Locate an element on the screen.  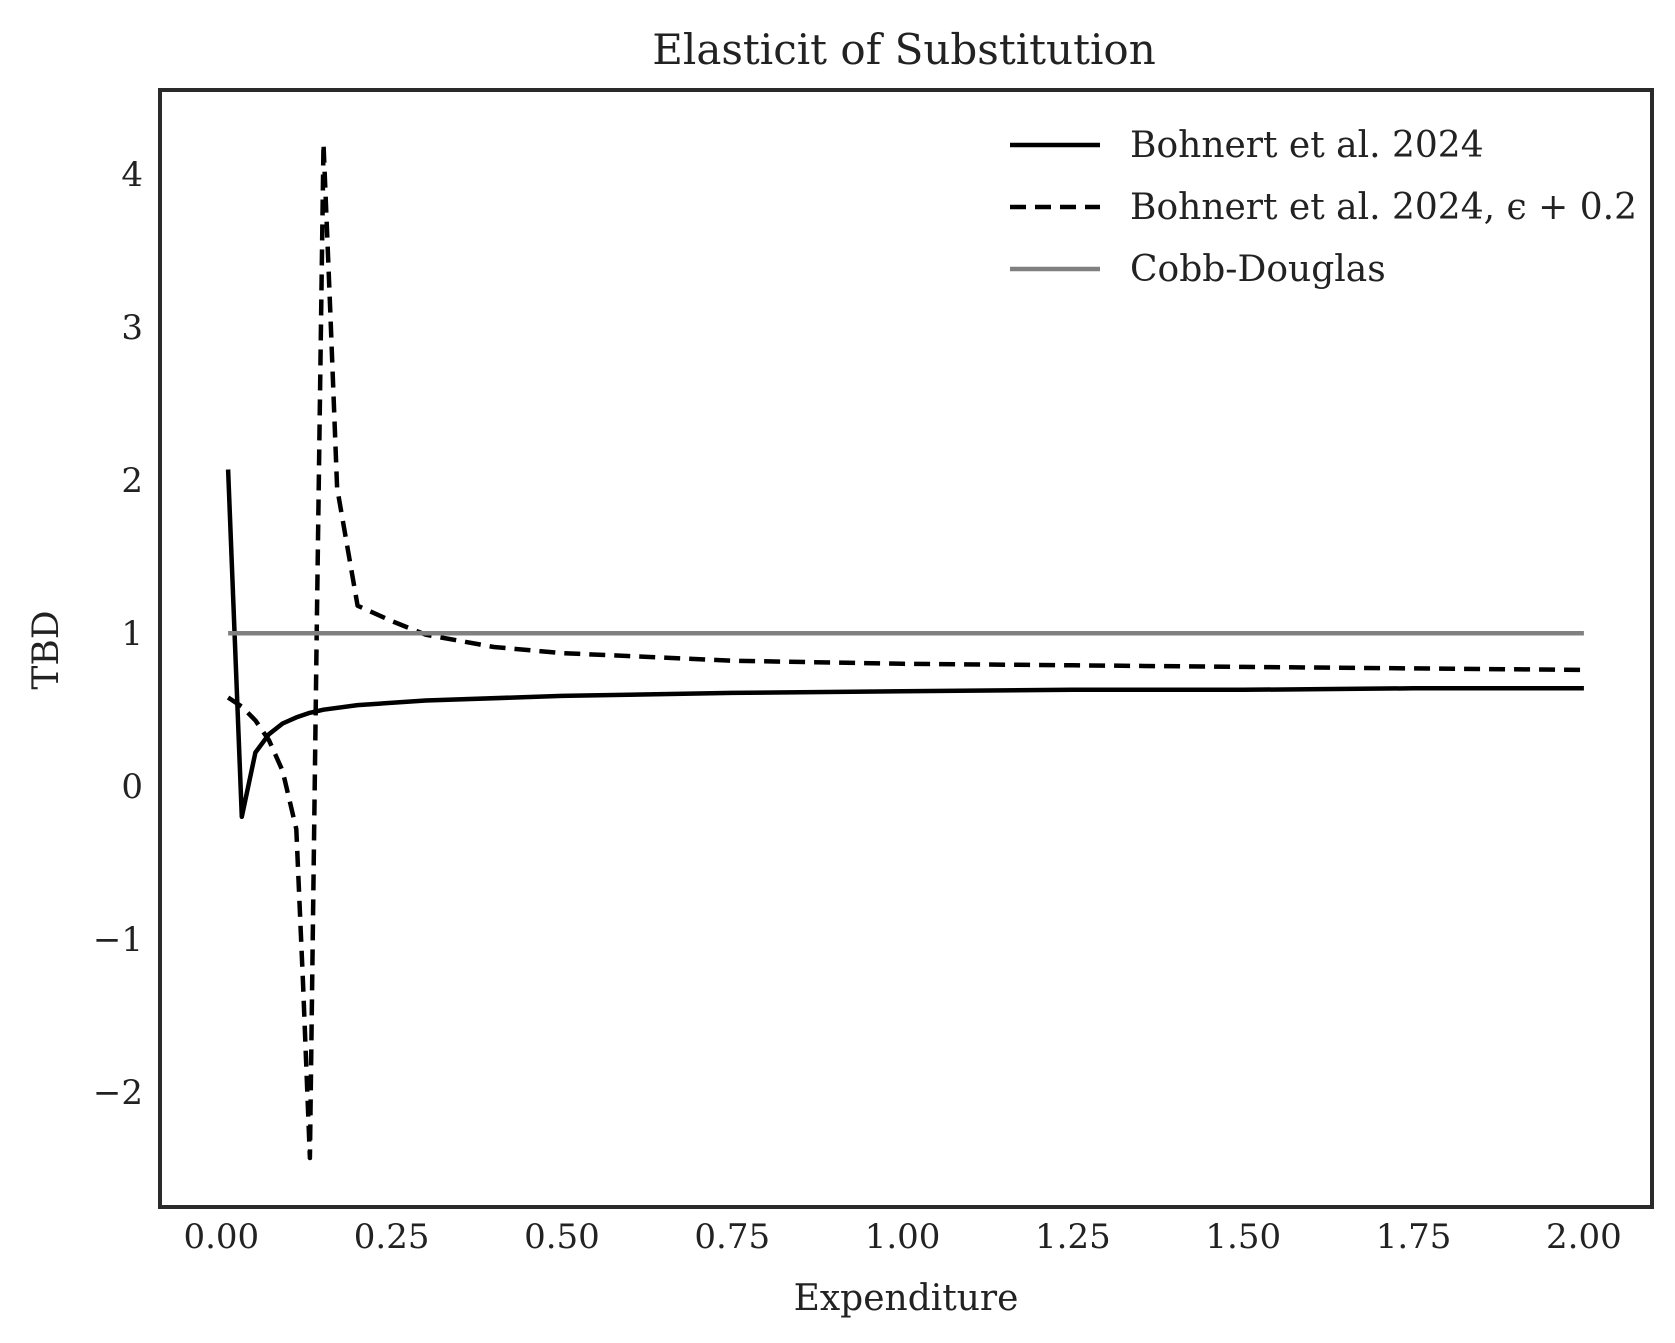
x-axis-ticks: 0.00 0.25 0.50 0.75 1.00 1.25 1.50 1.75 2.00 is located at coordinates (902, 1237).